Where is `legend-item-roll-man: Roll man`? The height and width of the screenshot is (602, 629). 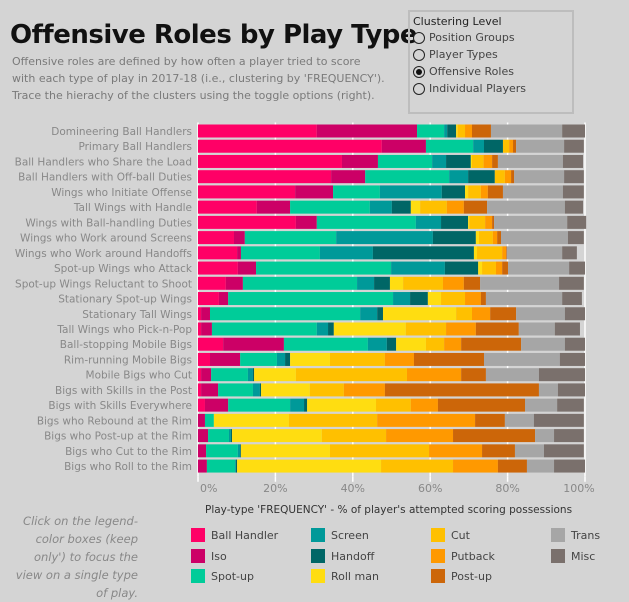
legend-item-roll-man: Roll man is located at coordinates (345, 576).